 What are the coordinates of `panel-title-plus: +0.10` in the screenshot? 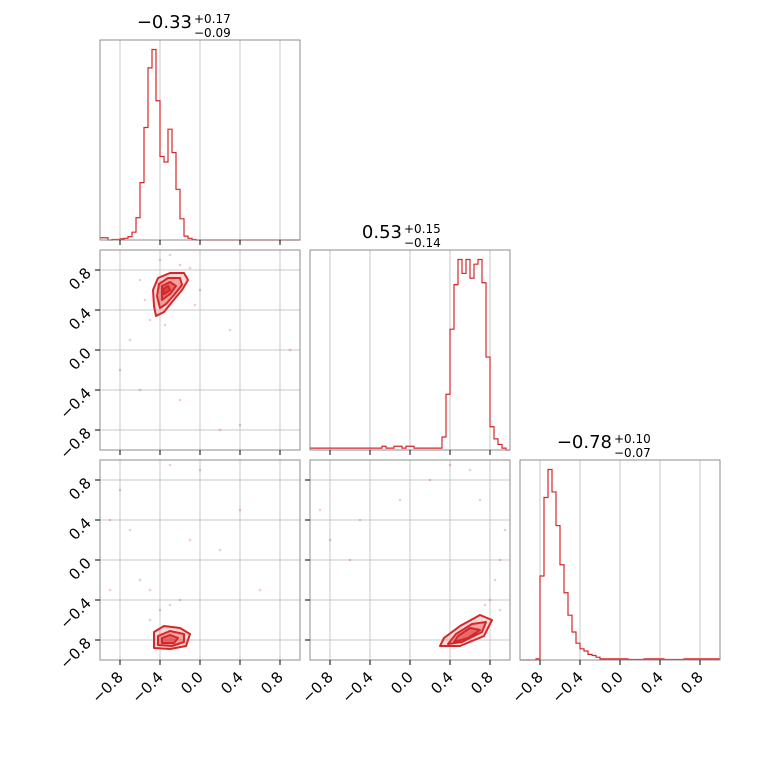 It's located at (632, 439).